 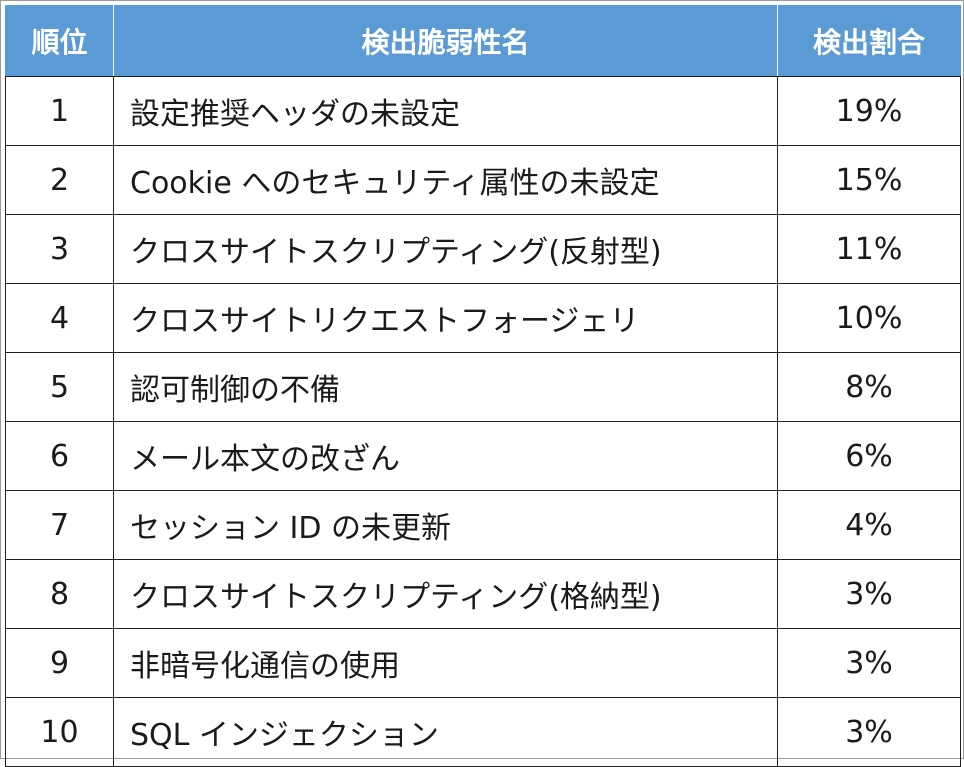 What do you see at coordinates (869, 456) in the screenshot?
I see `detection-rate-cell: 6%` at bounding box center [869, 456].